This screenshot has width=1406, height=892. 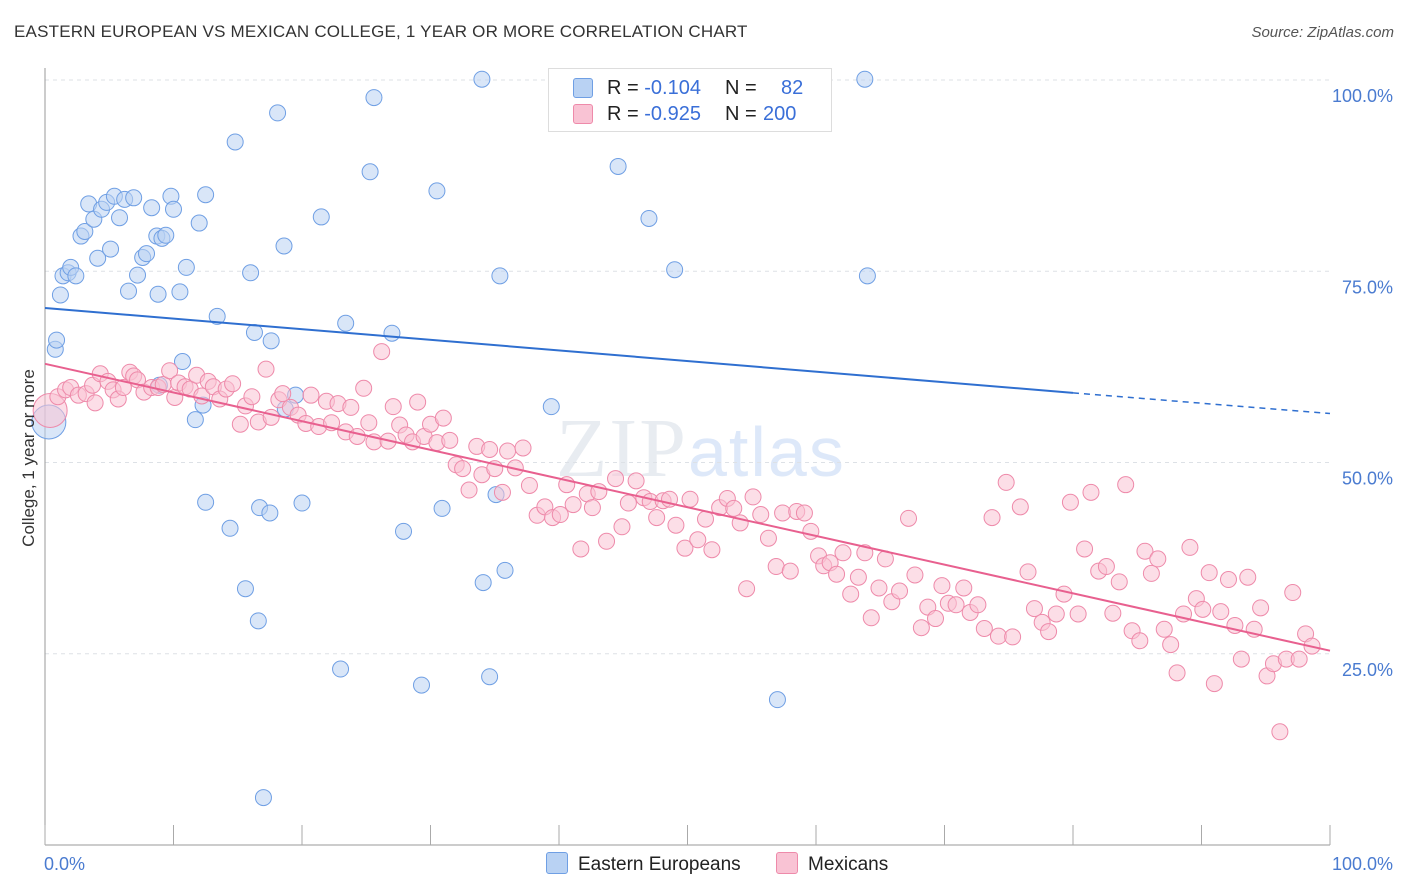 What do you see at coordinates (623, 88) in the screenshot?
I see `legend-r-label: R =` at bounding box center [623, 88].